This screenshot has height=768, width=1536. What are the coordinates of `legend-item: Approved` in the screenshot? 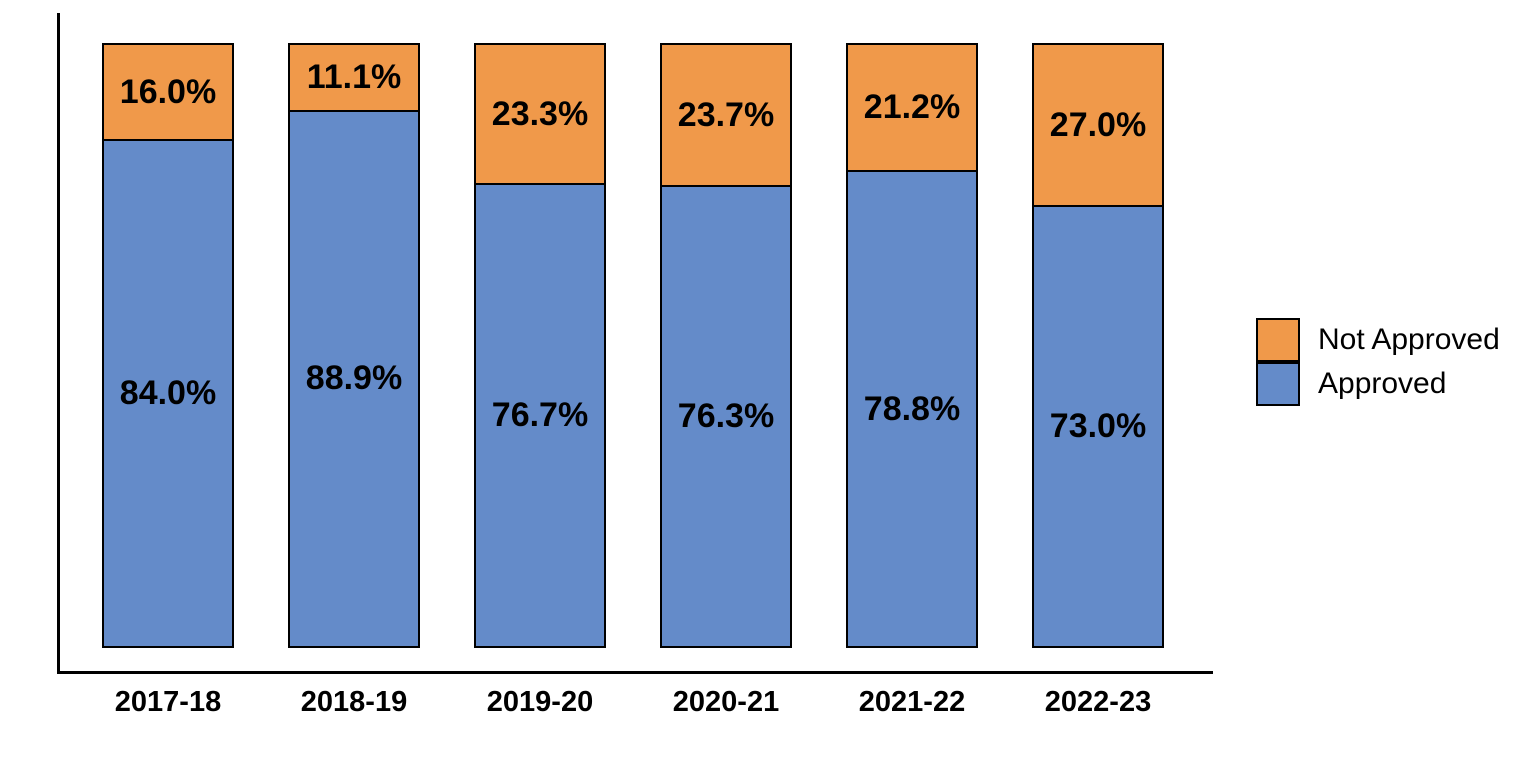 It's located at (1378, 384).